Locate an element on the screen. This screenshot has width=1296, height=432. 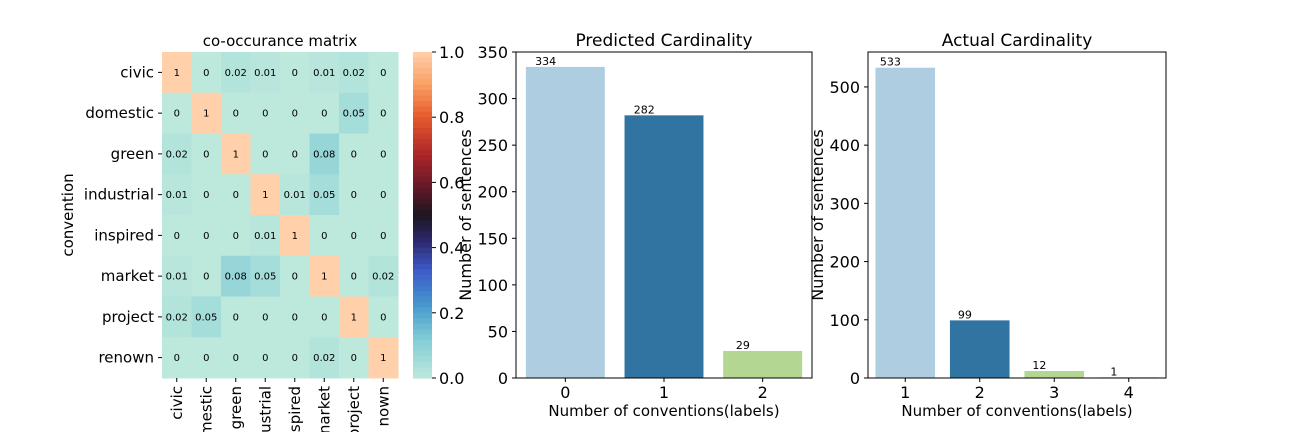
y-tick-label: 350 is located at coordinates (492, 52).